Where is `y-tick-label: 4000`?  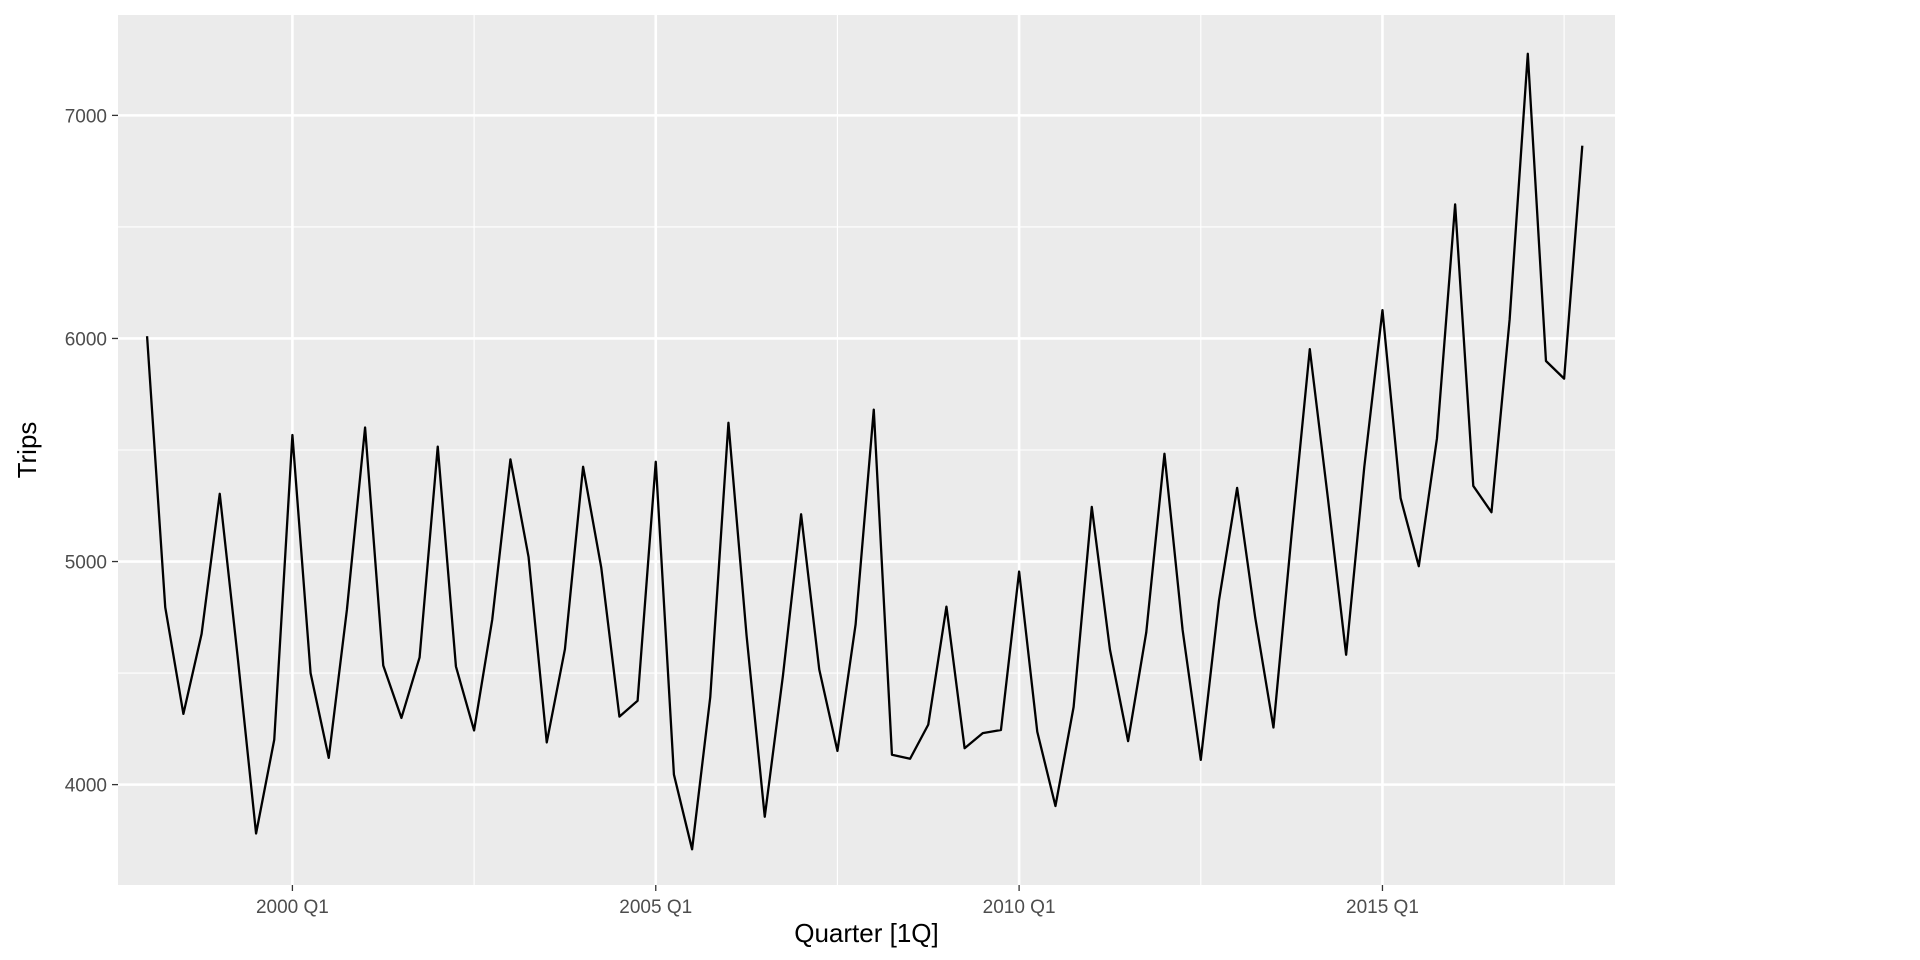
y-tick-label: 4000 is located at coordinates (86, 786).